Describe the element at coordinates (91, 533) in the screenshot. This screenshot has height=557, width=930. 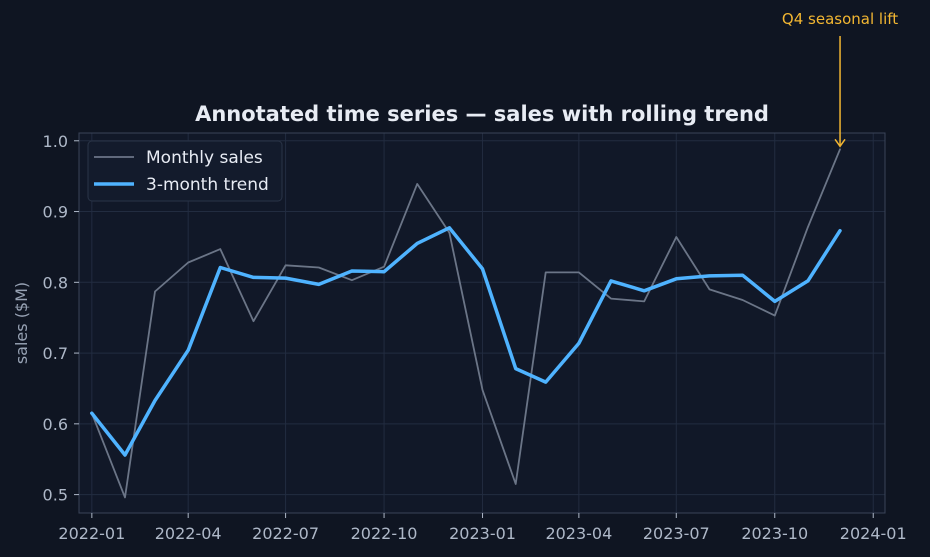
I see `x-tick-label: 2022-01` at that location.